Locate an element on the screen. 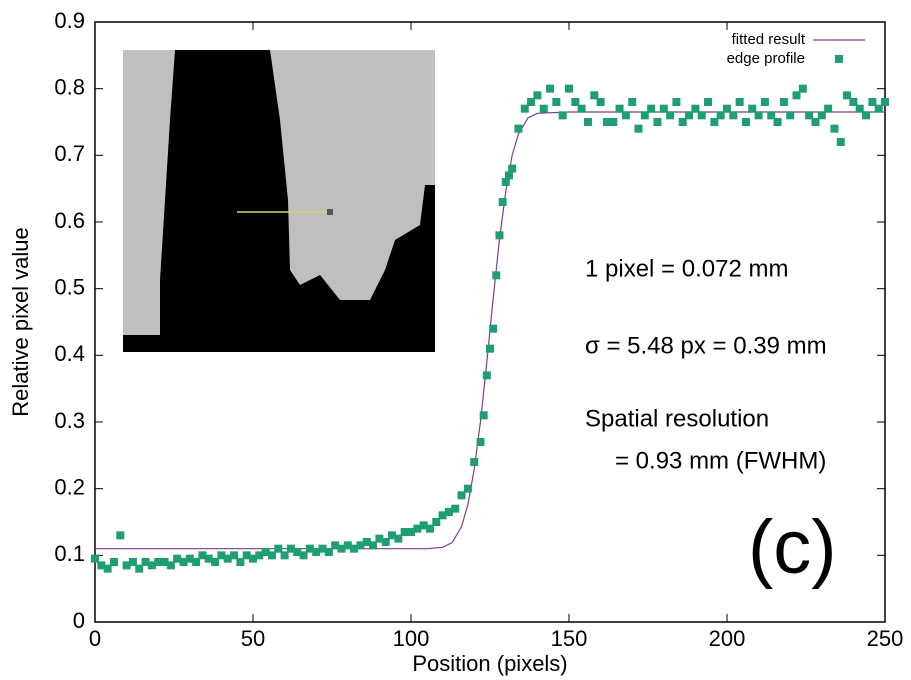 The width and height of the screenshot is (911, 680). legend-marker is located at coordinates (839, 59).